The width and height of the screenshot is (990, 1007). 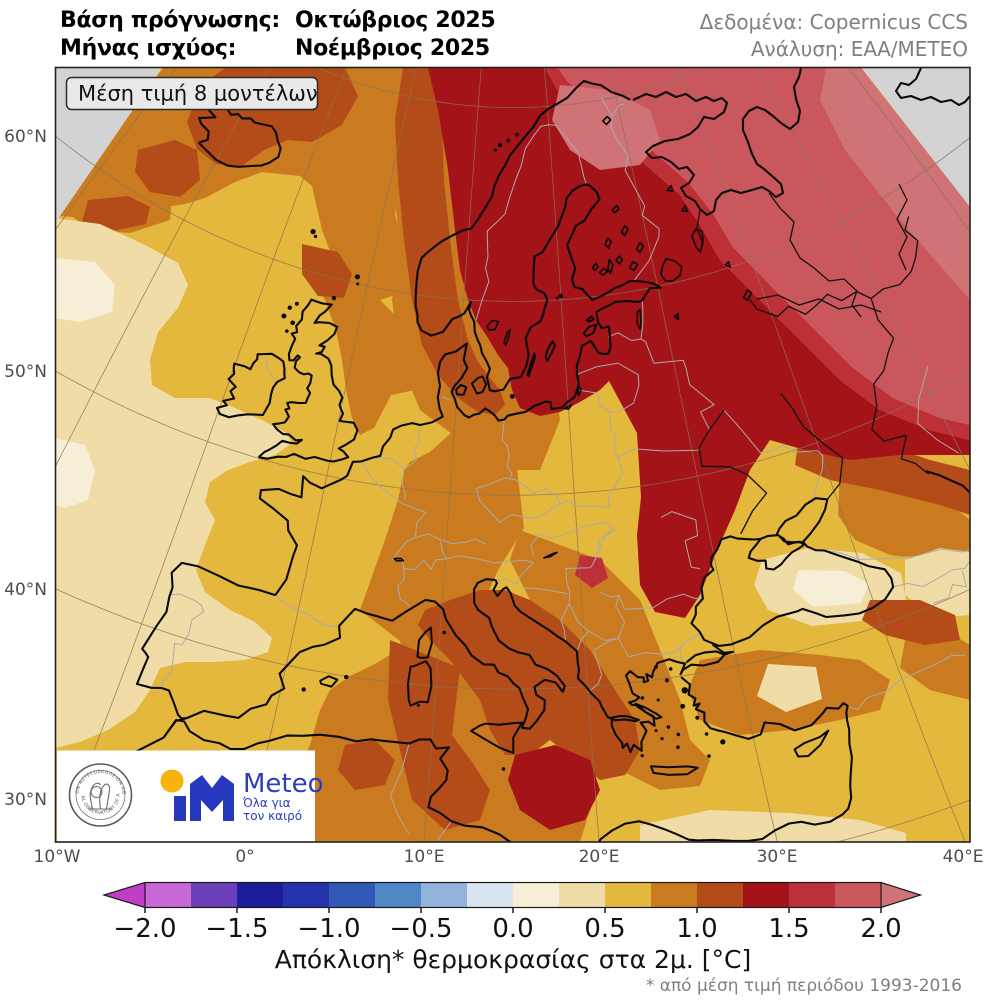 I want to click on colorbar-over-arrow, so click(x=901, y=895).